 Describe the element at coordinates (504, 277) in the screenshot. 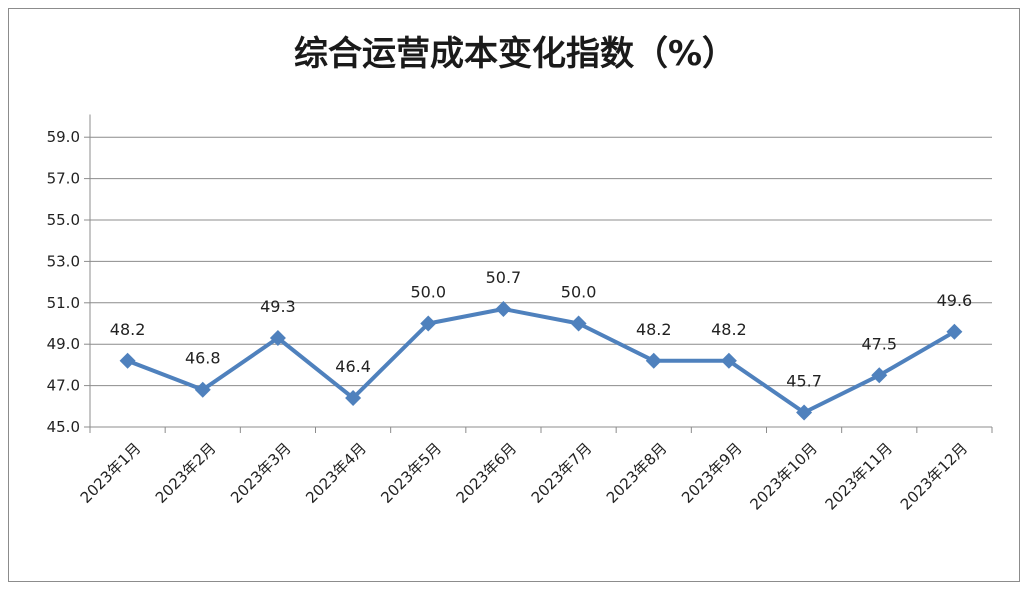

I see `data-label: 50.7` at that location.